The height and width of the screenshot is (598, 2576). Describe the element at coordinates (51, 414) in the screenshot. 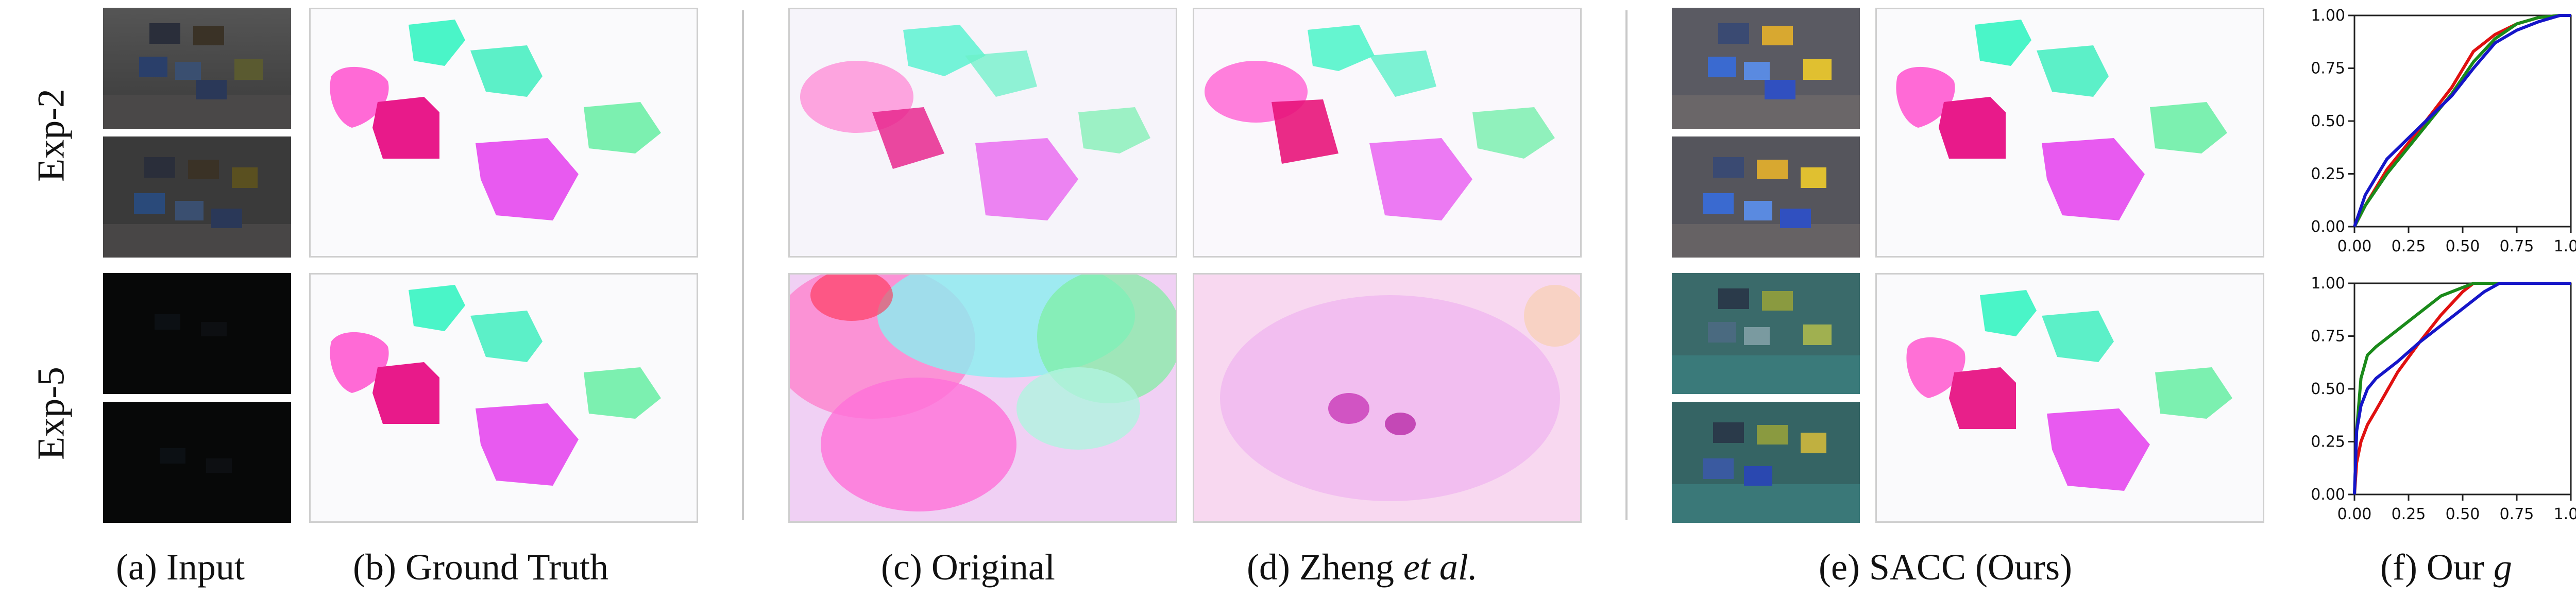

I see `row-label-exp5: Exp-5` at that location.